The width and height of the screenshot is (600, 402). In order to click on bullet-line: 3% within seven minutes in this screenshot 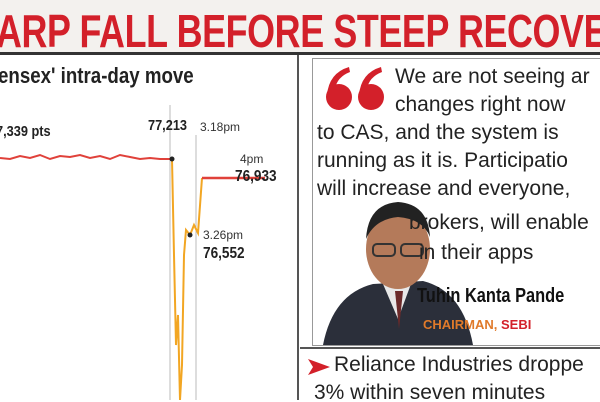, I will do `click(430, 391)`.